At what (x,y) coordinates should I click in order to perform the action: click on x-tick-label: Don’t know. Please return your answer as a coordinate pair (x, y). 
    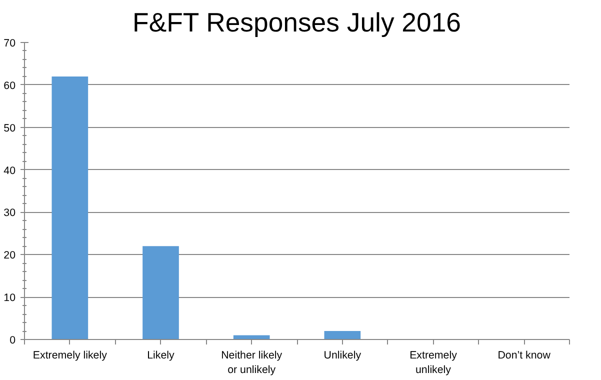
    Looking at the image, I should click on (524, 356).